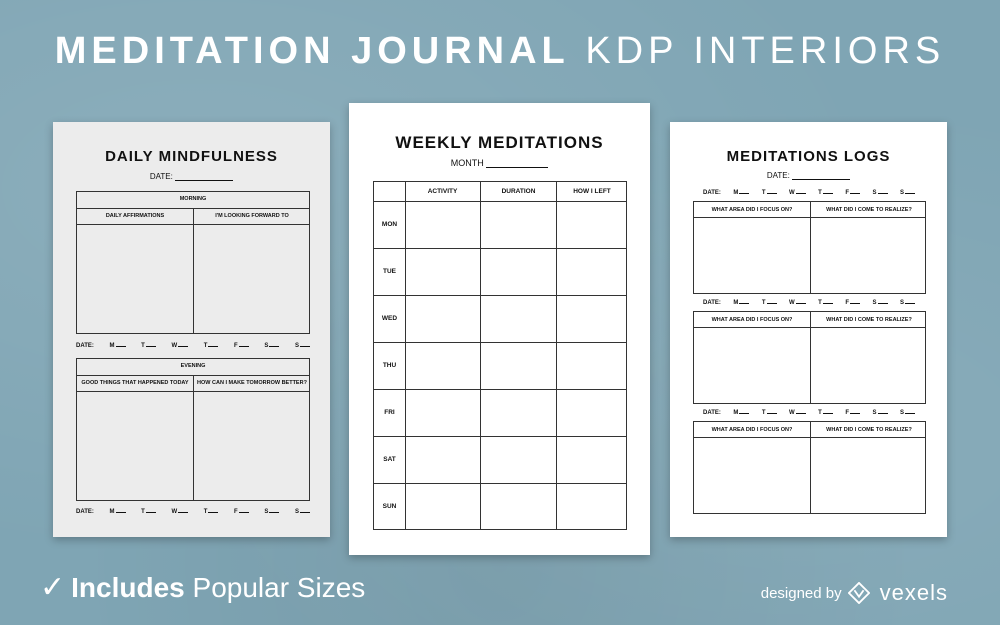  Describe the element at coordinates (135, 383) in the screenshot. I see `evening-col1: GOOD THINGS THAT HAPPENED TODAY` at that location.